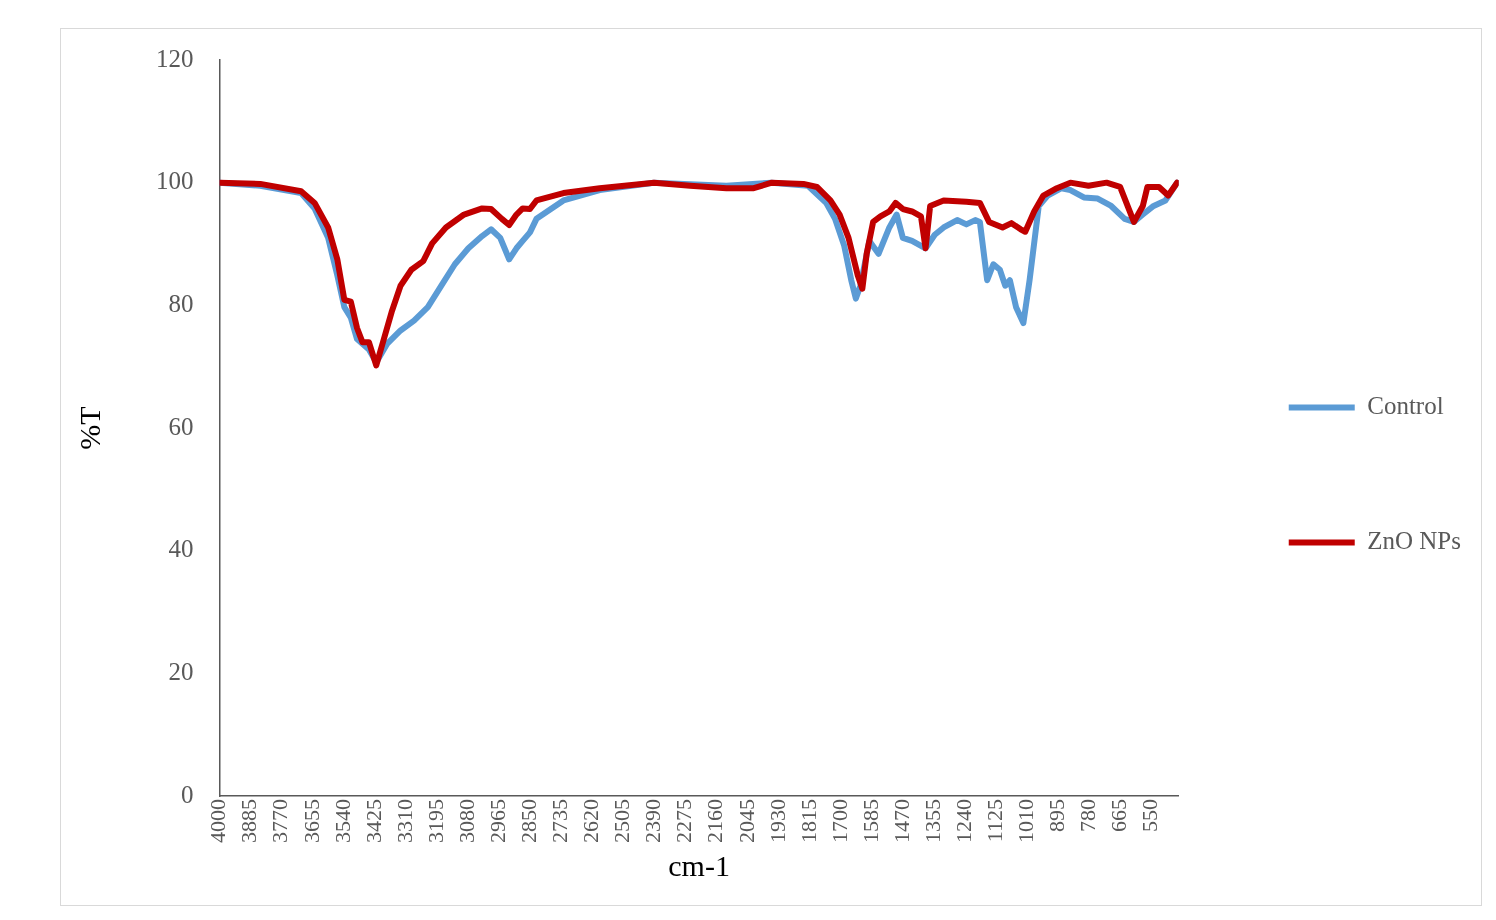 Image resolution: width=1496 pixels, height=920 pixels. What do you see at coordinates (249, 821) in the screenshot?
I see `x-tick-label: 3885` at bounding box center [249, 821].